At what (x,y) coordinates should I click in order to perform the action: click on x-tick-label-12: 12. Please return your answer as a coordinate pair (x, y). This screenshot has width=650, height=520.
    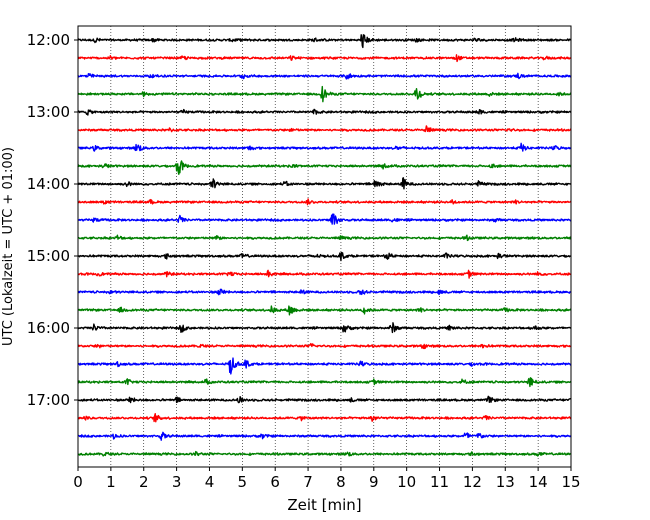
    Looking at the image, I should click on (472, 482).